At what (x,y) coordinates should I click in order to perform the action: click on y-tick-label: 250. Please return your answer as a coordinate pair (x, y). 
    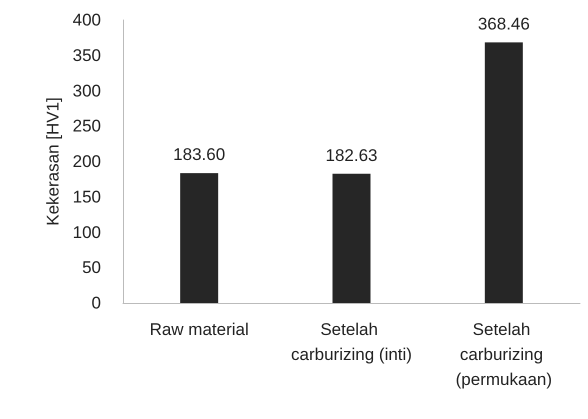
    Looking at the image, I should click on (86, 126).